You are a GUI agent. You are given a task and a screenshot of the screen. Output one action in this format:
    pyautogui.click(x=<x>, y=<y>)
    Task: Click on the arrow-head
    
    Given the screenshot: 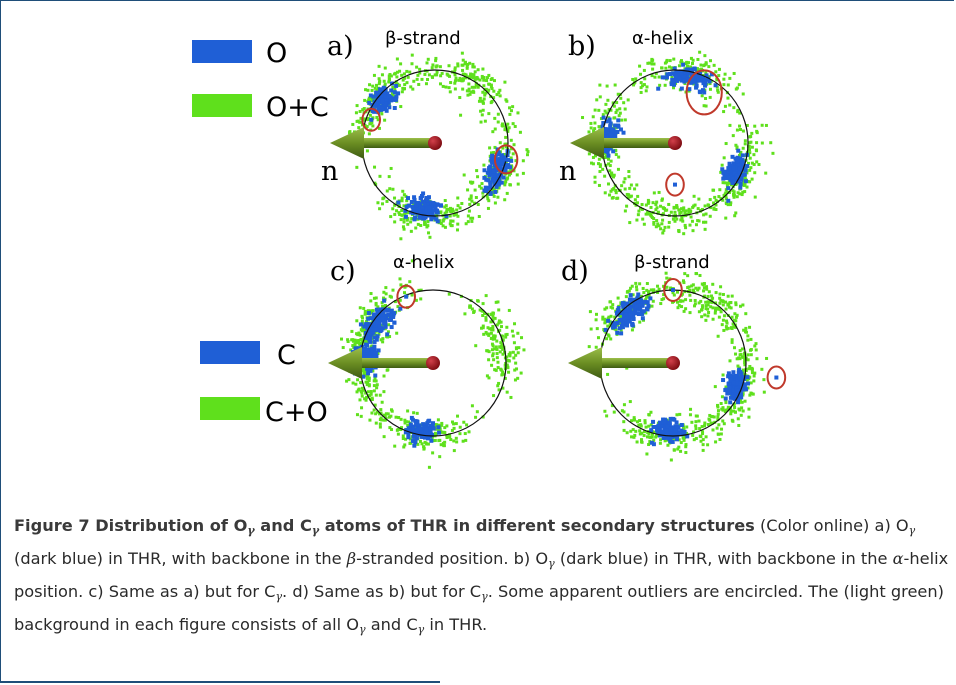 What is the action you would take?
    pyautogui.click(x=345, y=363)
    